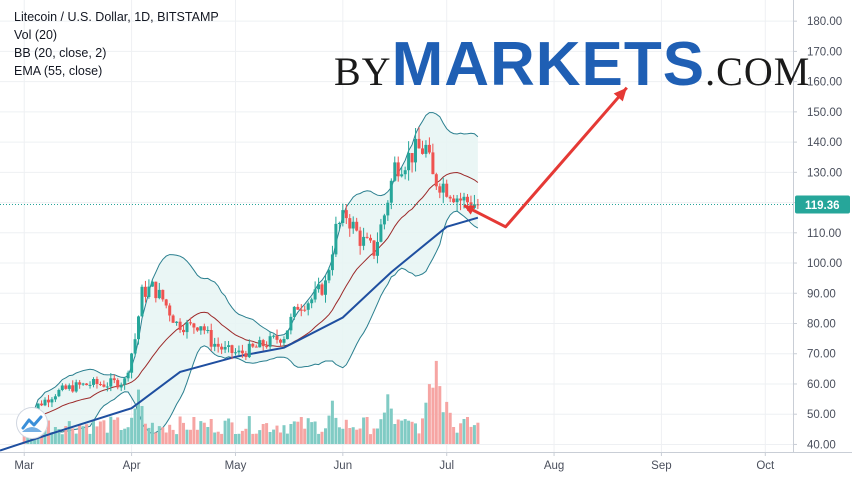  I want to click on legend-volume: Vol (20), so click(36, 35).